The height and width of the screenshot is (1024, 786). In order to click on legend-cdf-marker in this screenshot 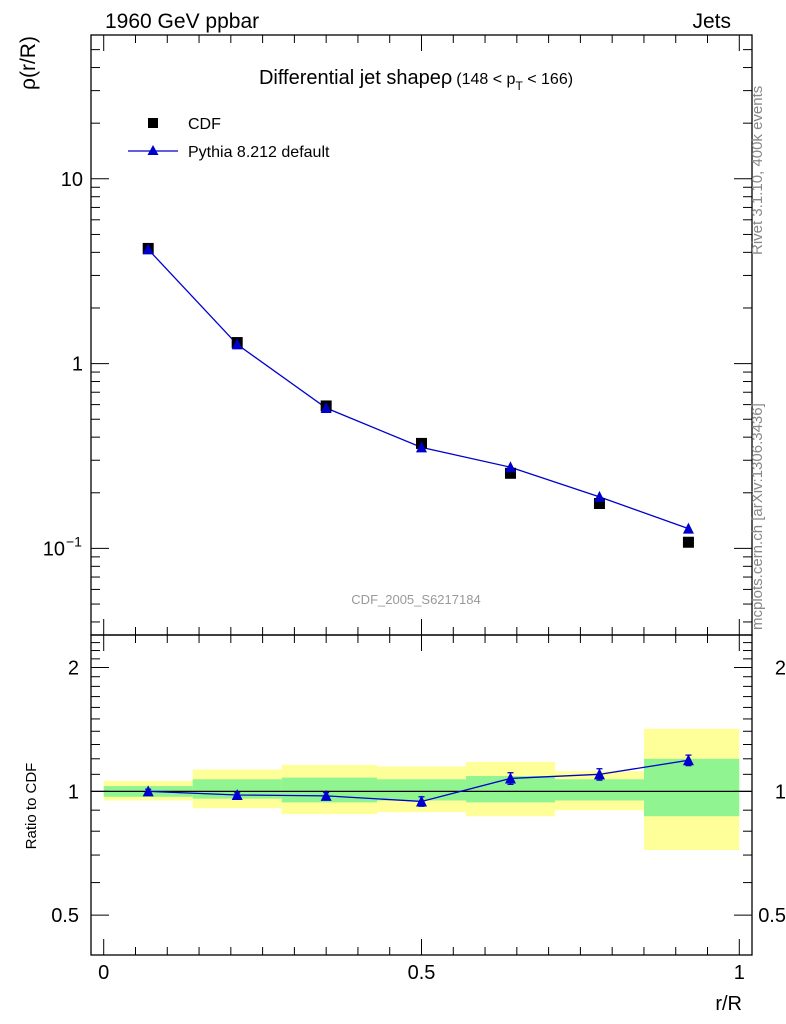, I will do `click(153, 123)`.